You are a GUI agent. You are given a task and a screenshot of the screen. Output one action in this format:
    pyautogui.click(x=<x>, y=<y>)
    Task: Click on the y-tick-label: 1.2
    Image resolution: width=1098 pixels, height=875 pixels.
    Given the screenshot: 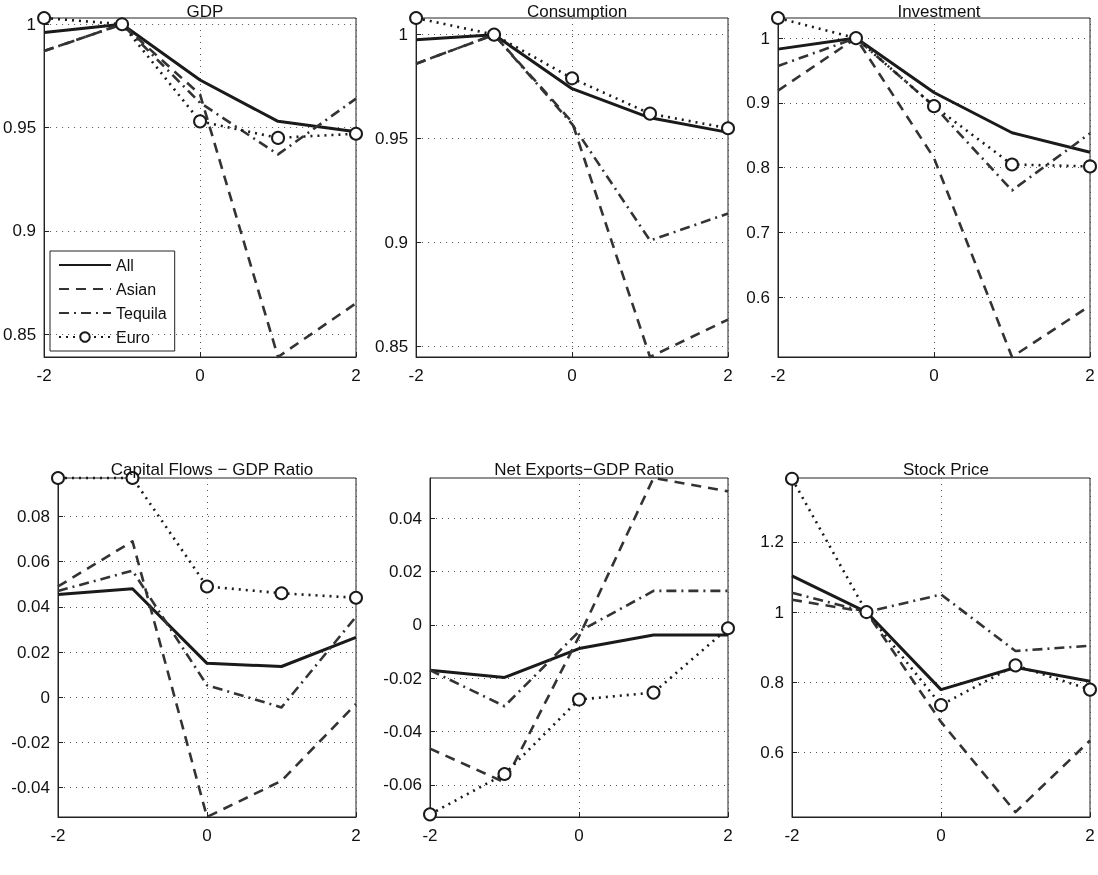 What is the action you would take?
    pyautogui.click(x=772, y=542)
    